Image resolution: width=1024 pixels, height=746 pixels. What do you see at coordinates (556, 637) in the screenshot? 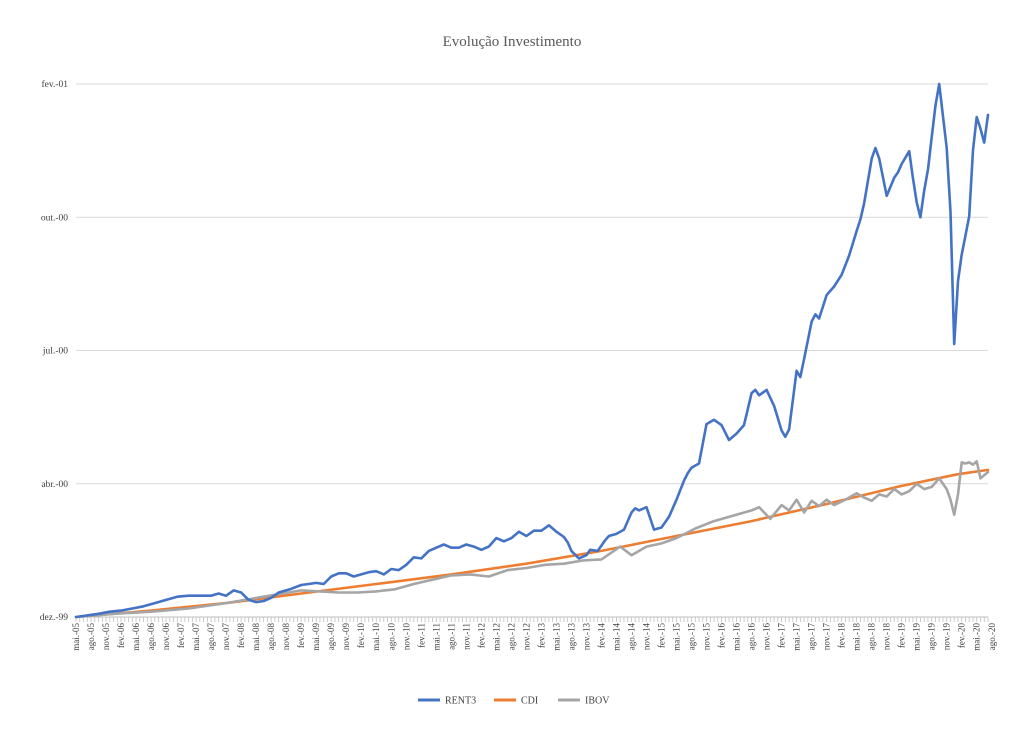
I see `x-tick-label: mai.-13` at bounding box center [556, 637].